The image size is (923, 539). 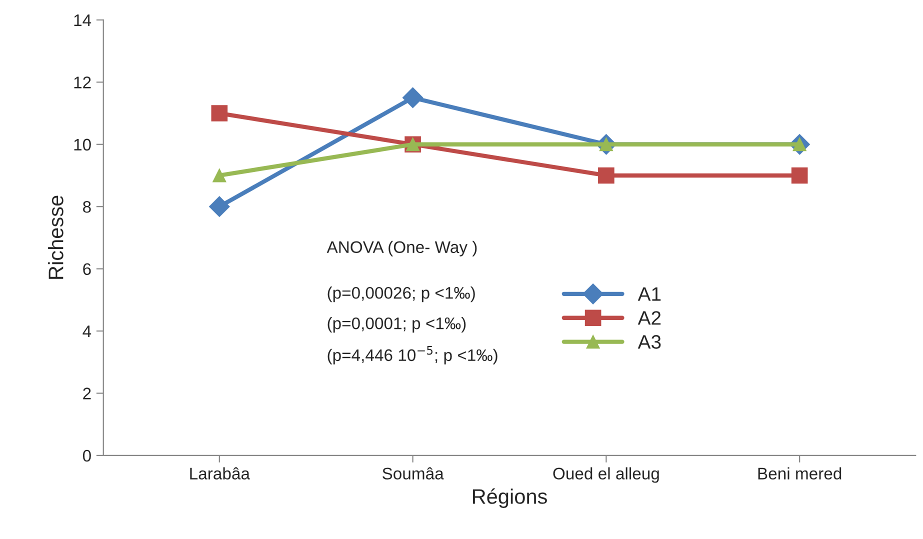 I want to click on y-tick-label: 6, so click(x=87, y=269).